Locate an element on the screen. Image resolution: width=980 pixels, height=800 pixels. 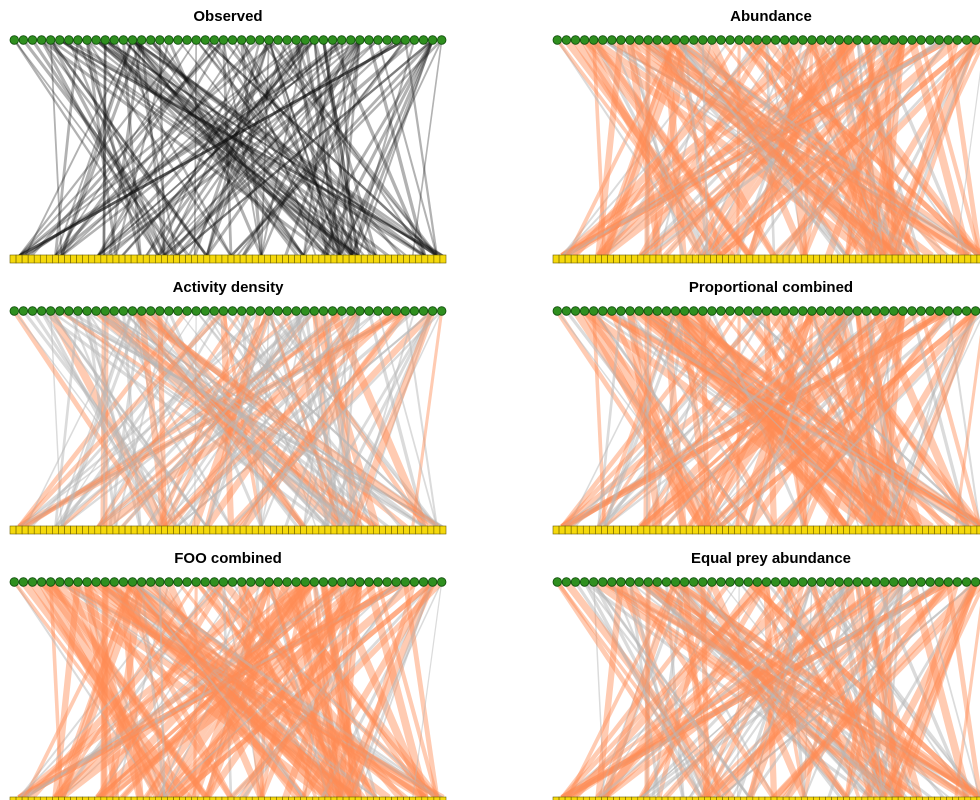
predator-nodes is located at coordinates (228, 311).